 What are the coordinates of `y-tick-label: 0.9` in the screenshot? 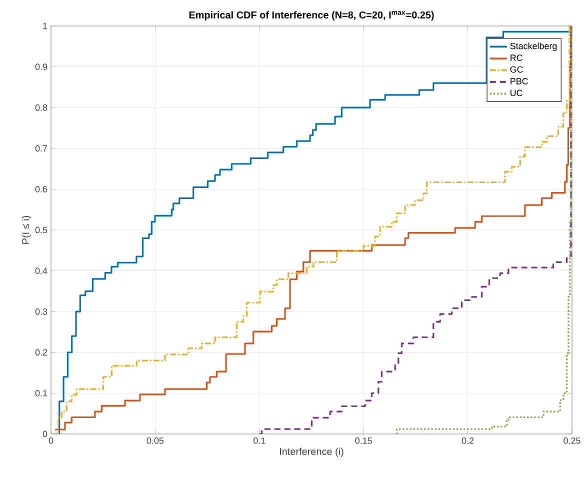 It's located at (41, 67).